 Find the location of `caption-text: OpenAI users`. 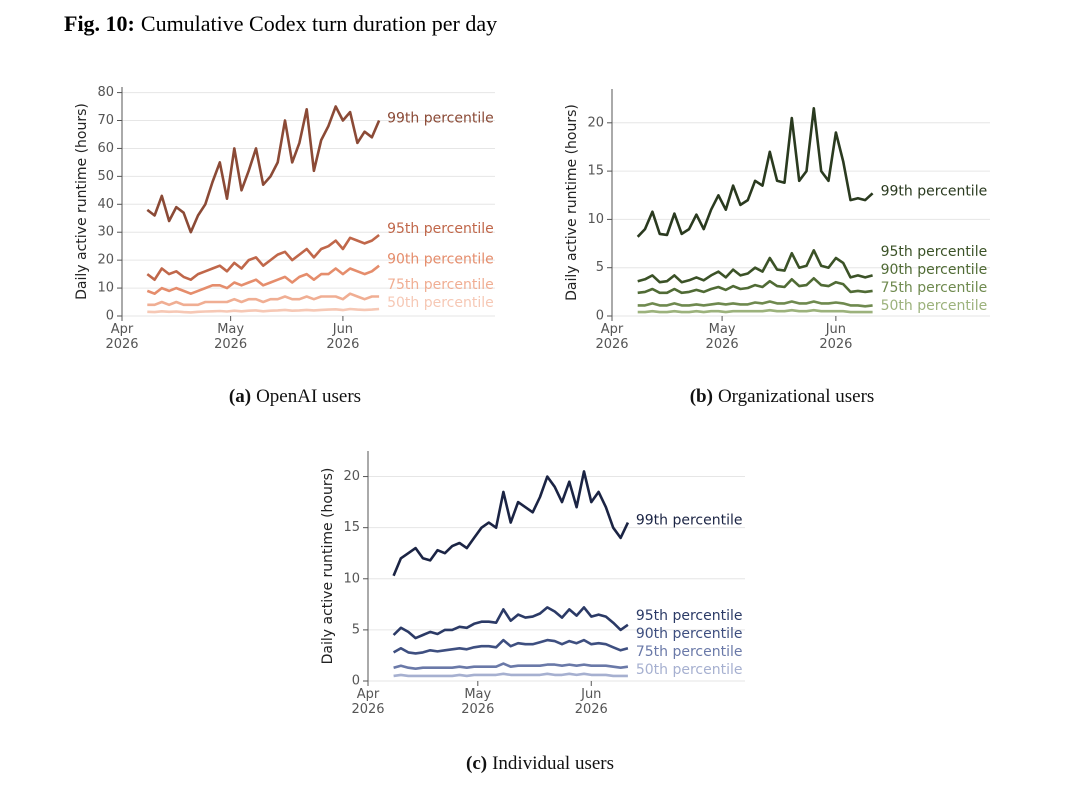

caption-text: OpenAI users is located at coordinates (308, 396).